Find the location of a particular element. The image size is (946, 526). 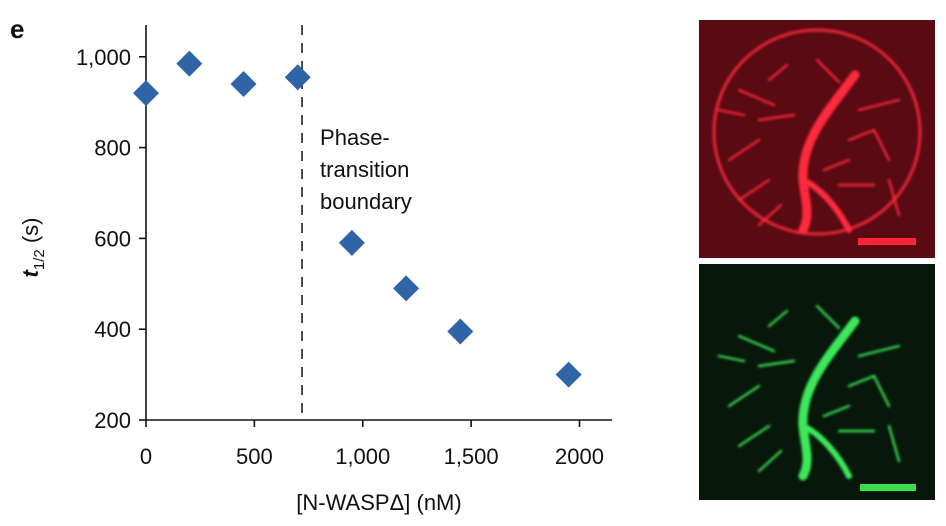

x-axis-title: [N-WASPΔ] (nM) is located at coordinates (378, 502).